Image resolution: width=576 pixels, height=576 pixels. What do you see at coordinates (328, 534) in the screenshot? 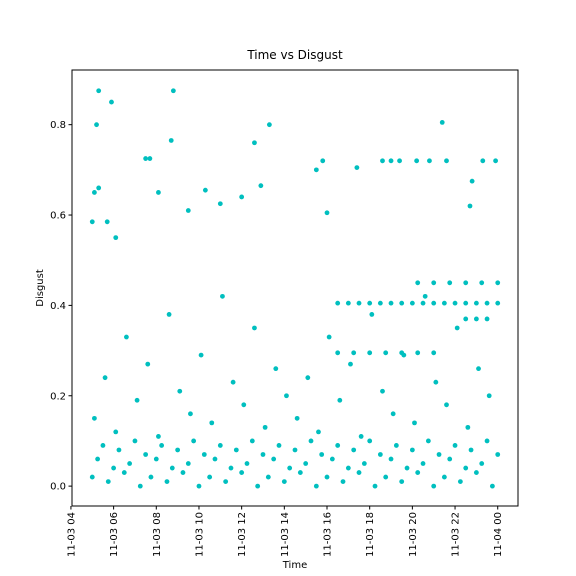
I see `x-tick-label: 11-03 16` at bounding box center [328, 534].